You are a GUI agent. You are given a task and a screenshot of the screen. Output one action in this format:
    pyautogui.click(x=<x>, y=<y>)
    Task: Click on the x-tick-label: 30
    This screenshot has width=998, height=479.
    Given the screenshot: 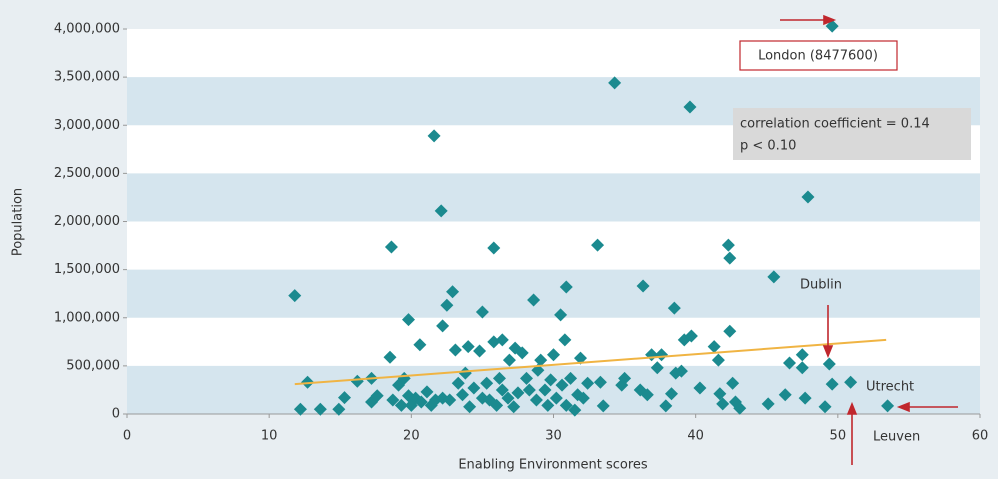 What is the action you would take?
    pyautogui.click(x=553, y=436)
    